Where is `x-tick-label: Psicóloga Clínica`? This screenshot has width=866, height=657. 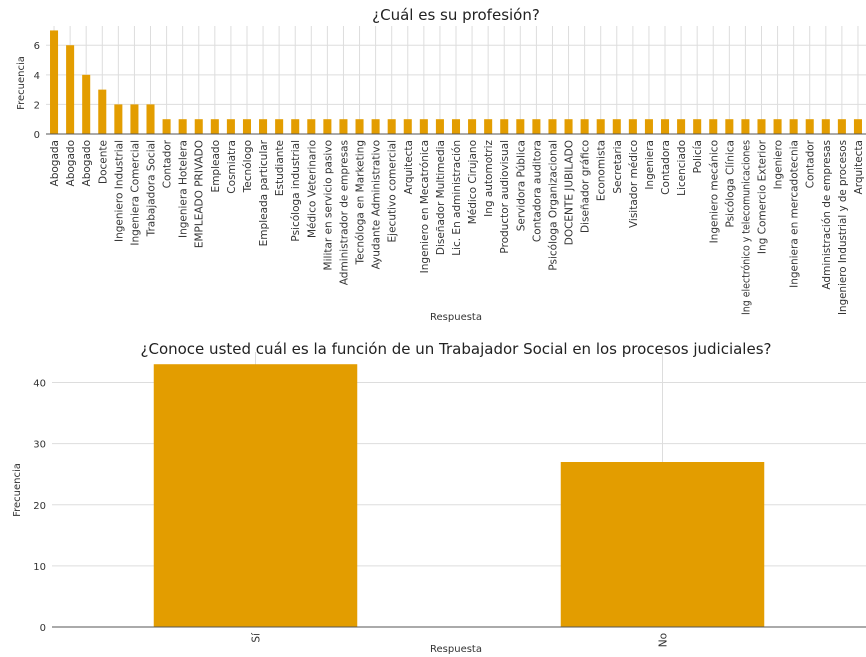 x-tick-label: Psicóloga Clínica is located at coordinates (730, 183).